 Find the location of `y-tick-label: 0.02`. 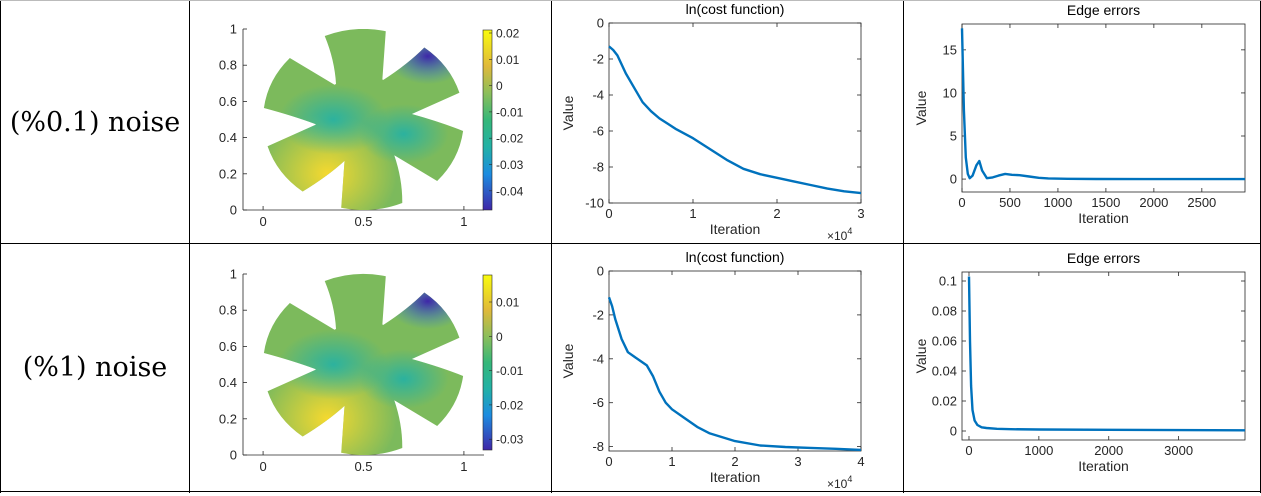

y-tick-label: 0.02 is located at coordinates (944, 401).